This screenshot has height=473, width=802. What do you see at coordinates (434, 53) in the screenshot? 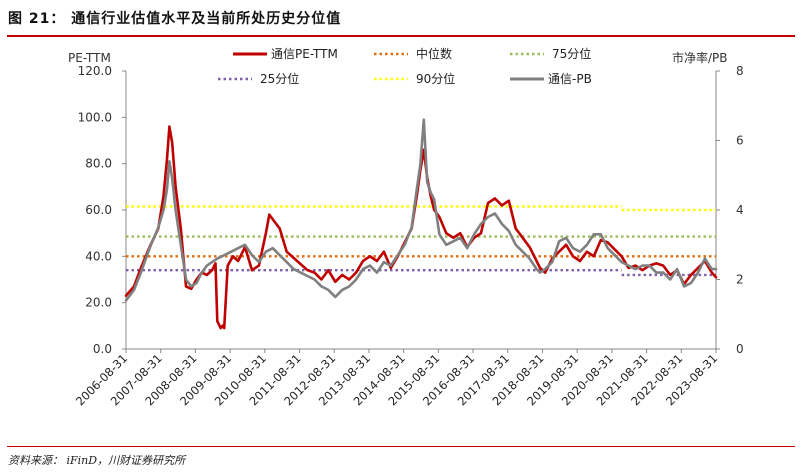
I see `legend-label: 中位数` at bounding box center [434, 53].